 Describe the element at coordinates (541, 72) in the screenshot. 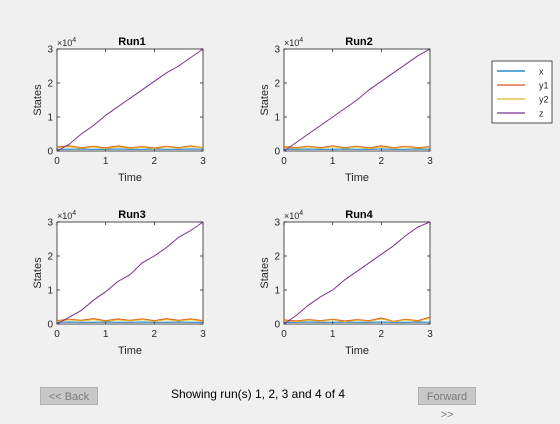

I see `legend-label: x` at that location.